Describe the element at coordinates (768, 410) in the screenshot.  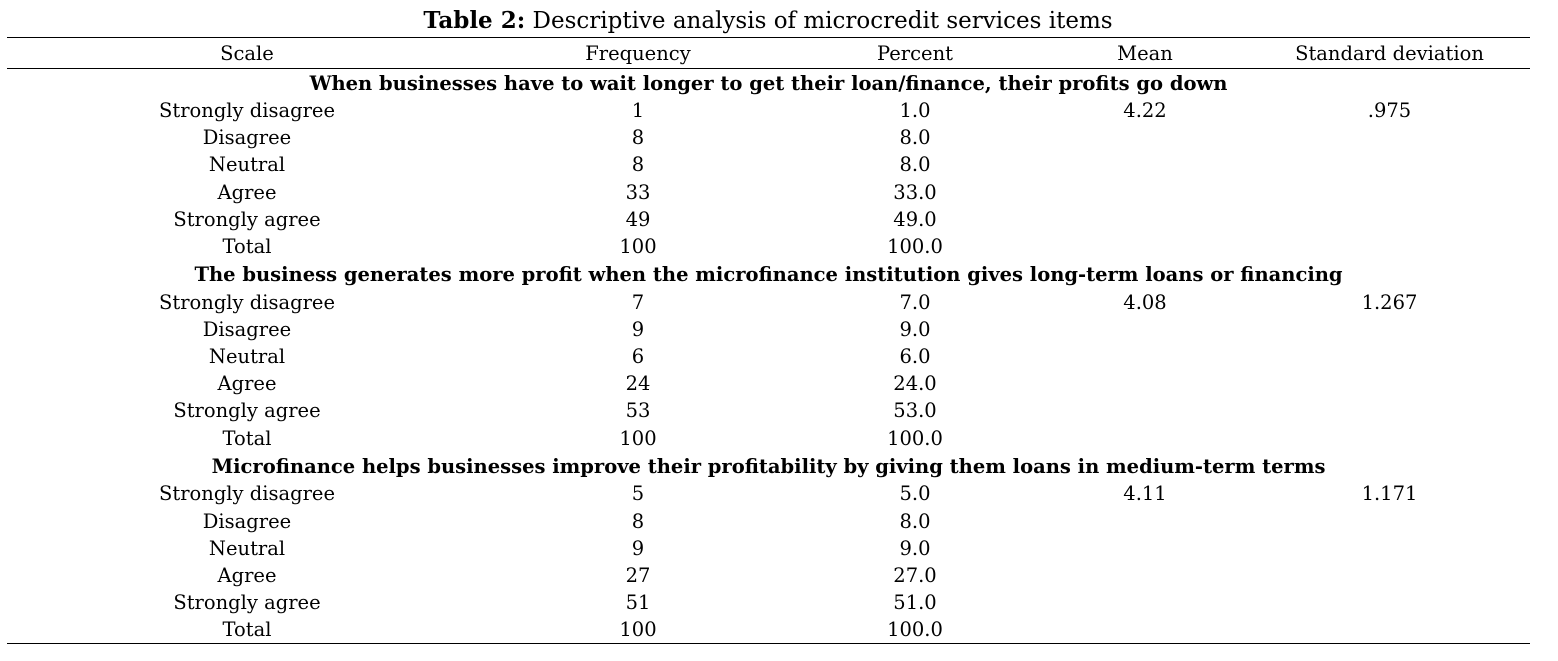
I see `table-row: Strongly agree 53 53.0` at that location.